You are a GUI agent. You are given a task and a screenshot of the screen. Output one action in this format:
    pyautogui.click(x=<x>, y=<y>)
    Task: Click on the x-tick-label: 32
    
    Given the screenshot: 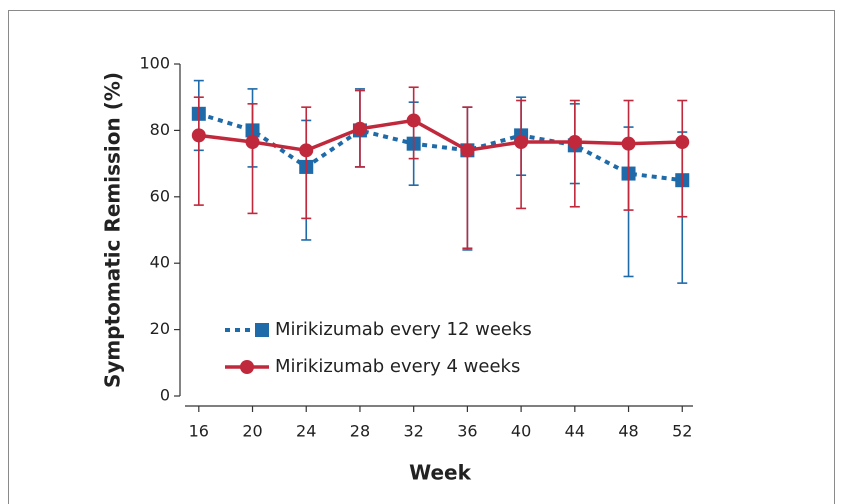 What is the action you would take?
    pyautogui.click(x=413, y=431)
    